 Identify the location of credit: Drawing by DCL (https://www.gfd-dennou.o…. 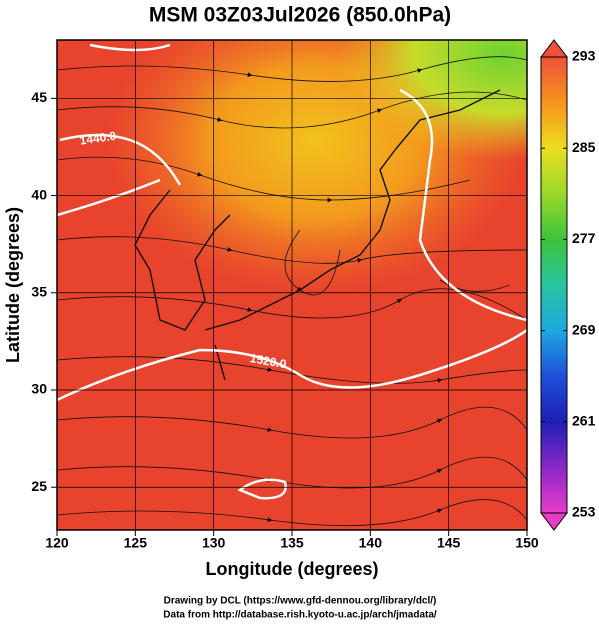
(300, 601).